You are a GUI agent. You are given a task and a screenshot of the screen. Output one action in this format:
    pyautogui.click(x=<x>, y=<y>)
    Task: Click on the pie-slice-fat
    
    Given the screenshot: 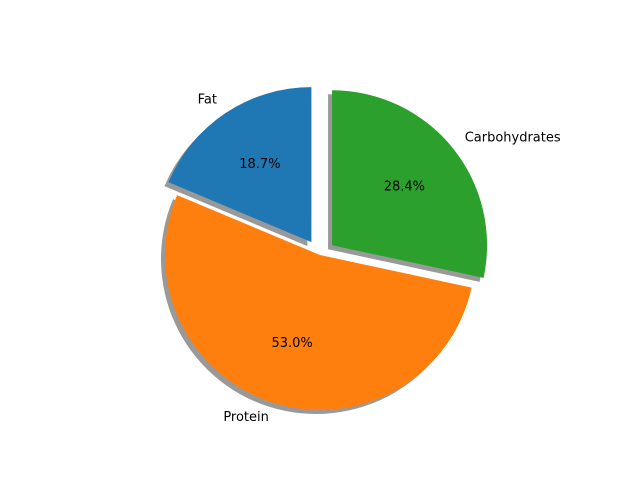 What is the action you would take?
    pyautogui.click(x=240, y=165)
    